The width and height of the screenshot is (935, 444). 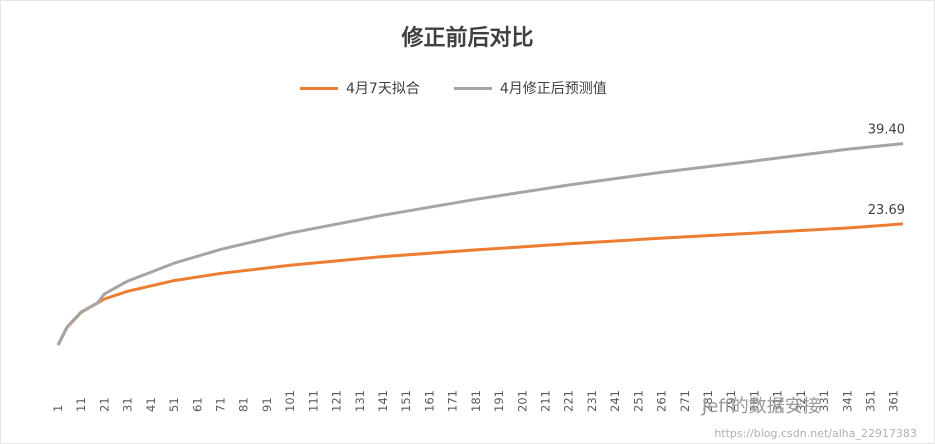 I want to click on legend-item-series-2: 4月修正后预测值, so click(x=530, y=88).